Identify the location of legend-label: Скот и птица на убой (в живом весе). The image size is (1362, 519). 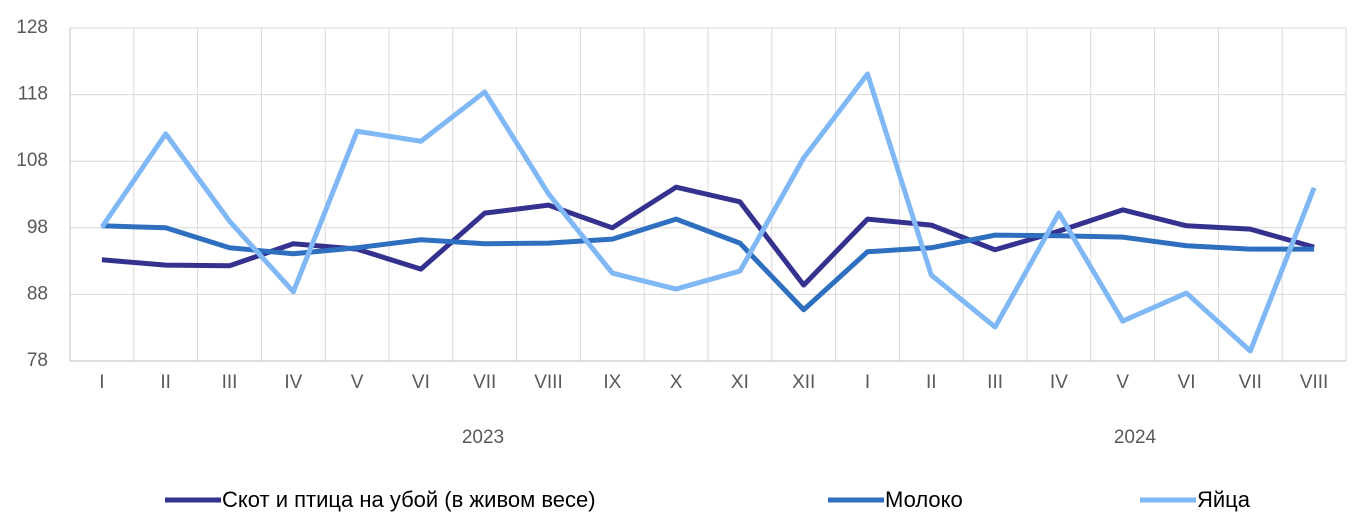
(409, 499).